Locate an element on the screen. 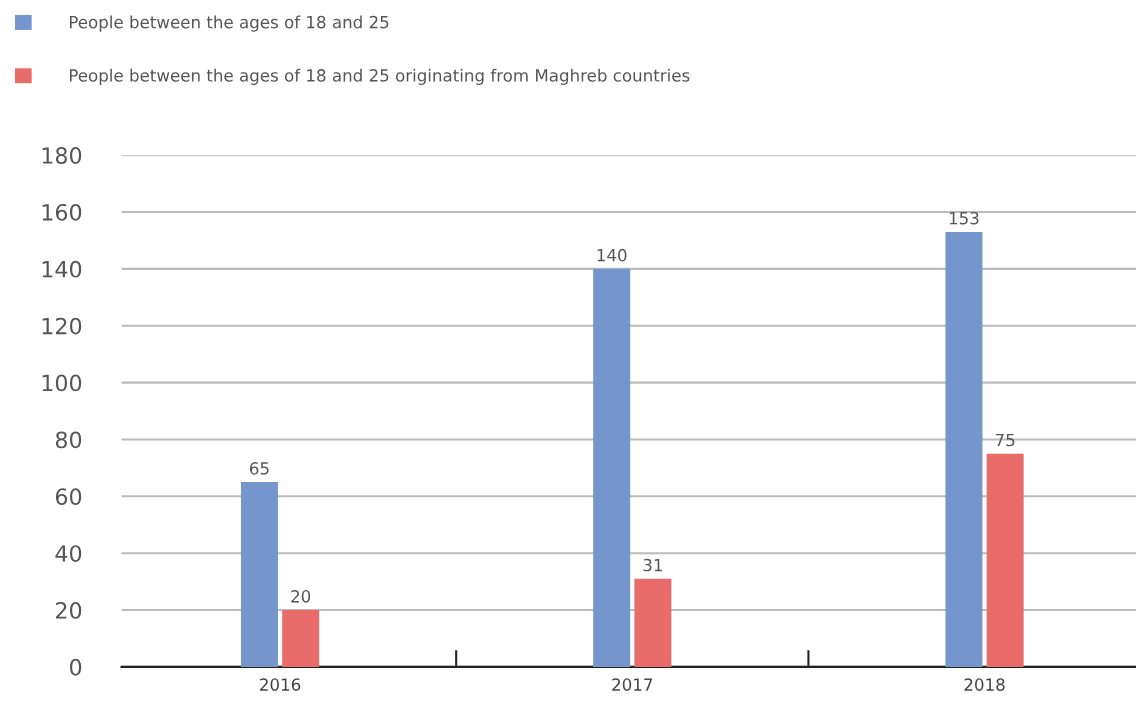  y-tick-label: 100 is located at coordinates (62, 383).